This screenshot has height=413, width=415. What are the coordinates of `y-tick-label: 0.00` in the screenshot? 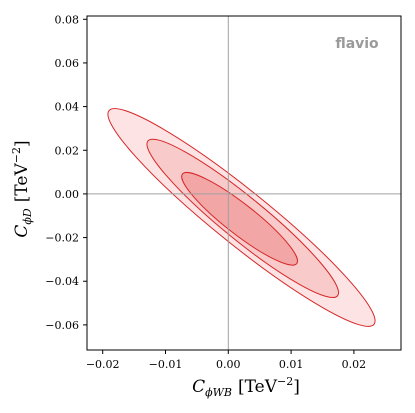 It's located at (67, 194).